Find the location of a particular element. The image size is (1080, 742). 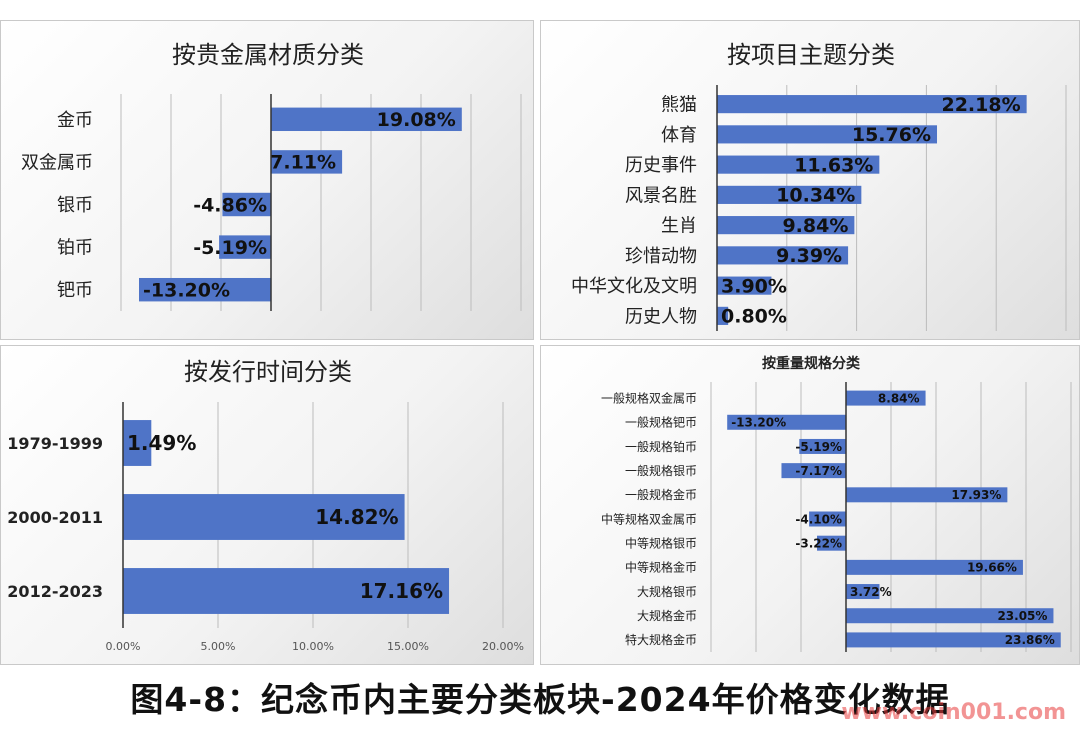

data-label: 23.05% is located at coordinates (1022, 616).